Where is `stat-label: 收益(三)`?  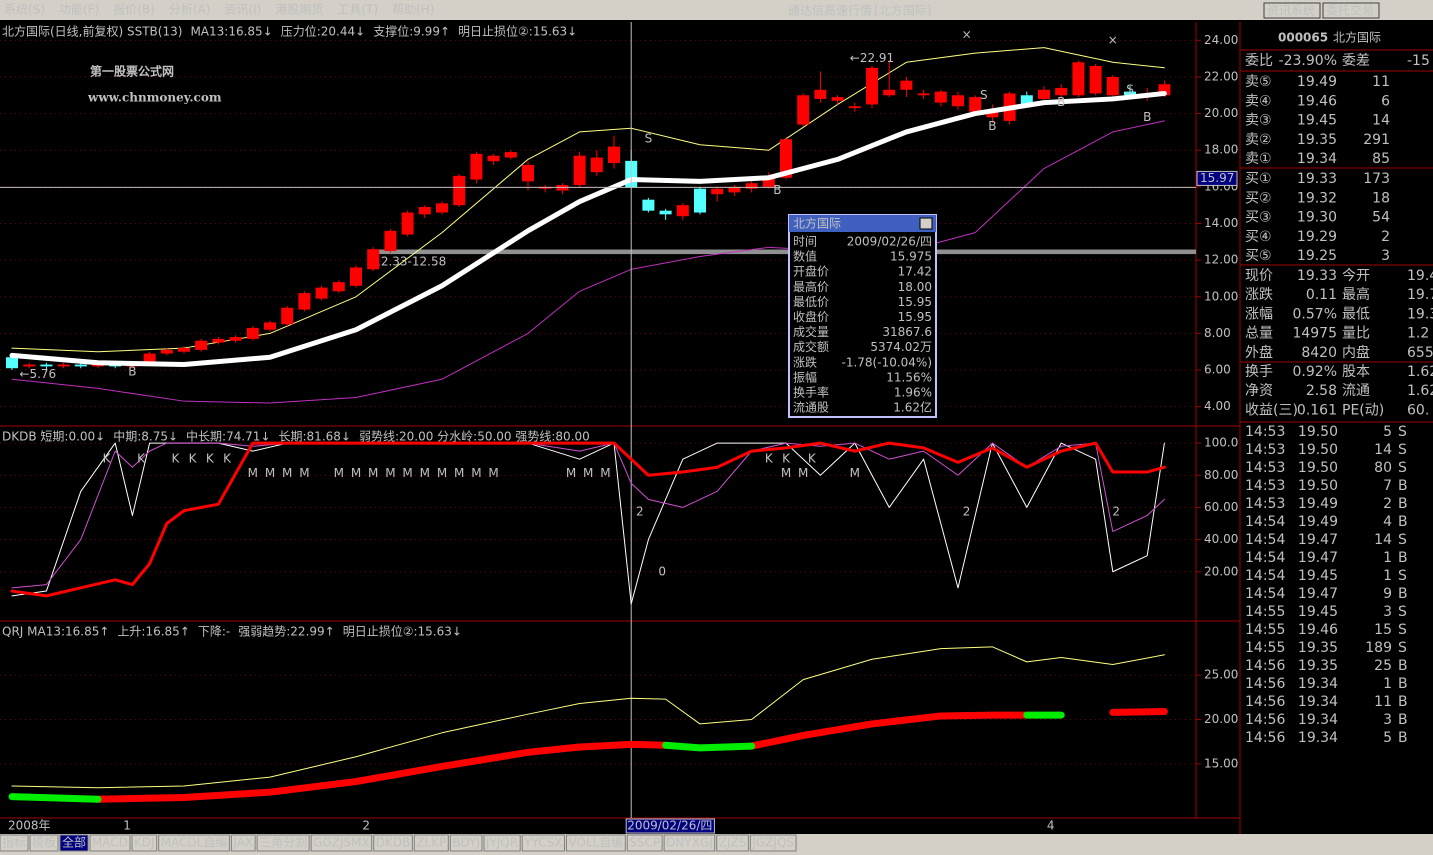
stat-label: 收益(三) is located at coordinates (1271, 410).